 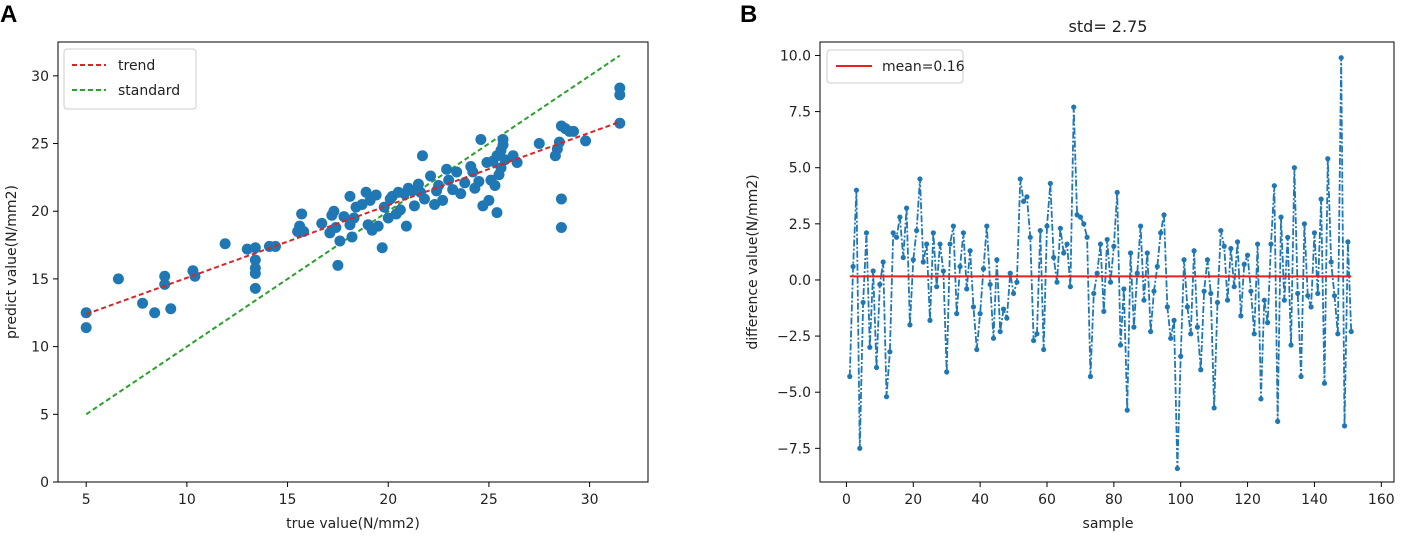 I want to click on chart-b-ytick-label: 10.0, so click(x=795, y=56).